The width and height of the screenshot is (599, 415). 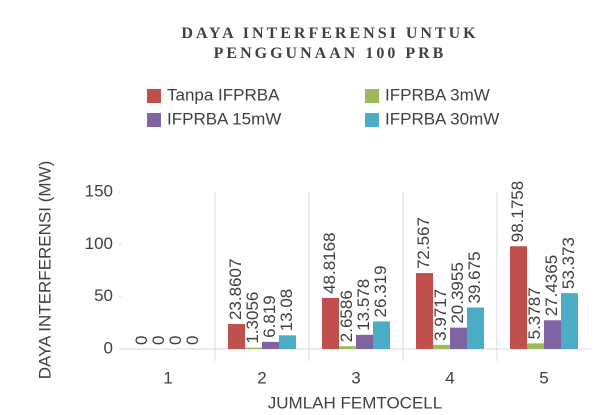 What do you see at coordinates (363, 305) in the screenshot?
I see `data-label: 13.578` at bounding box center [363, 305].